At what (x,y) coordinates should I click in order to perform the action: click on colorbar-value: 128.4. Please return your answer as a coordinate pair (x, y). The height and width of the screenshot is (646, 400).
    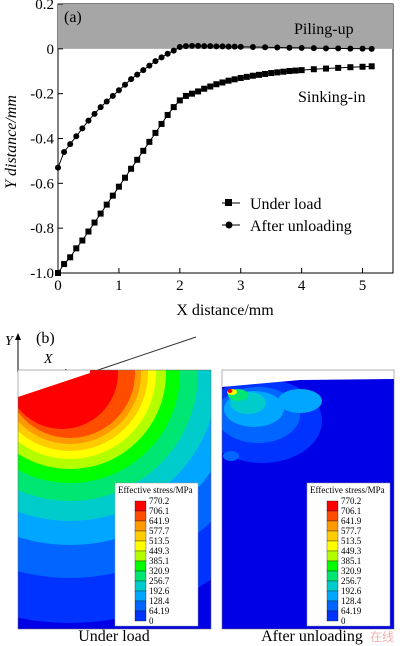
    Looking at the image, I should click on (351, 601).